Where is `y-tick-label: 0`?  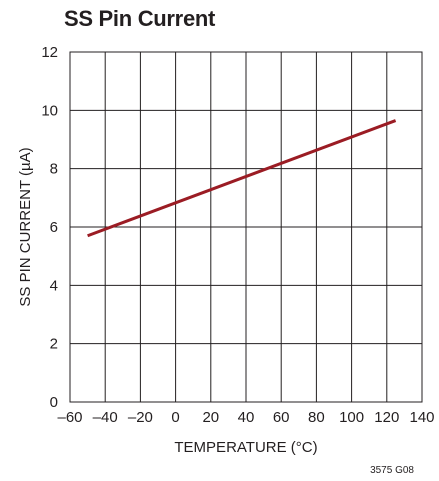 y-tick-label: 0 is located at coordinates (54, 402).